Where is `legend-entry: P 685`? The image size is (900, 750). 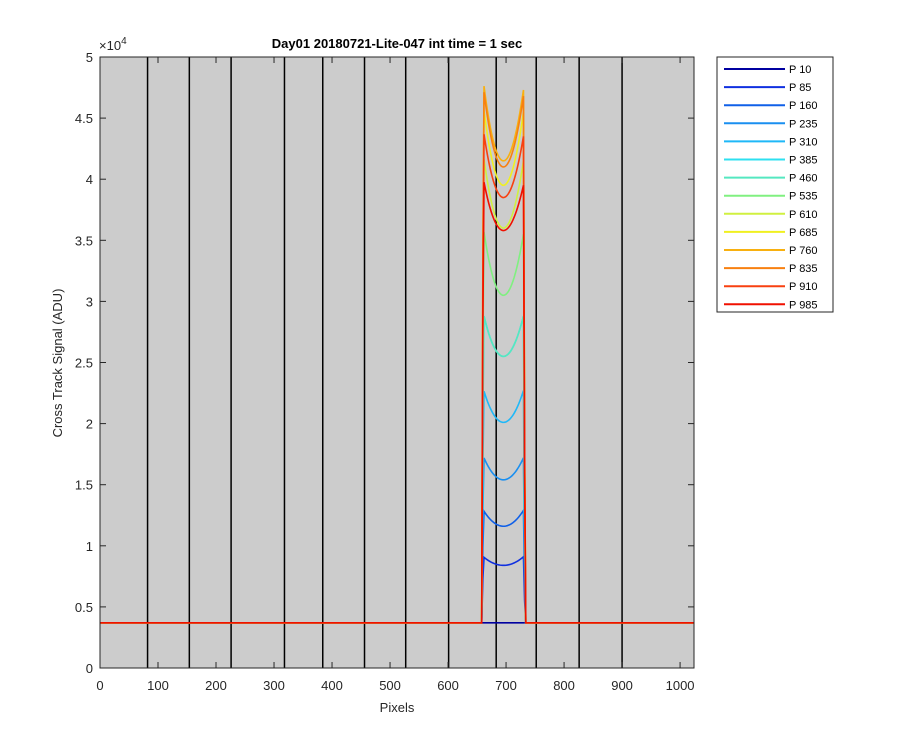 legend-entry: P 685 is located at coordinates (803, 233).